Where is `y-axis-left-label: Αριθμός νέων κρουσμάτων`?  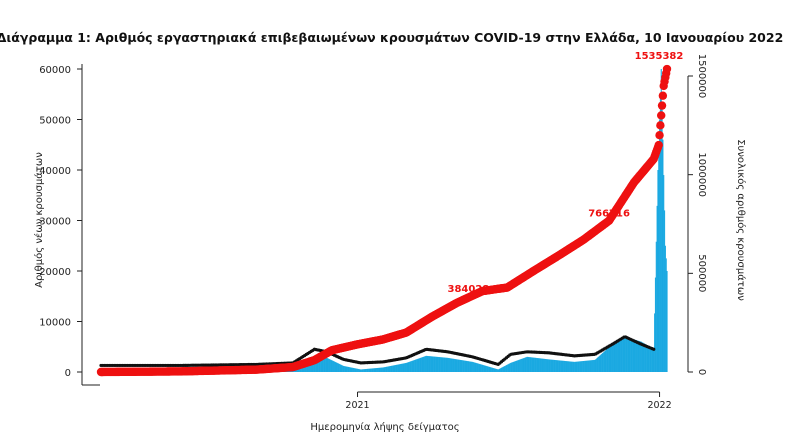 y-axis-left-label: Αριθμός νέων κρουσμάτων is located at coordinates (39, 220).